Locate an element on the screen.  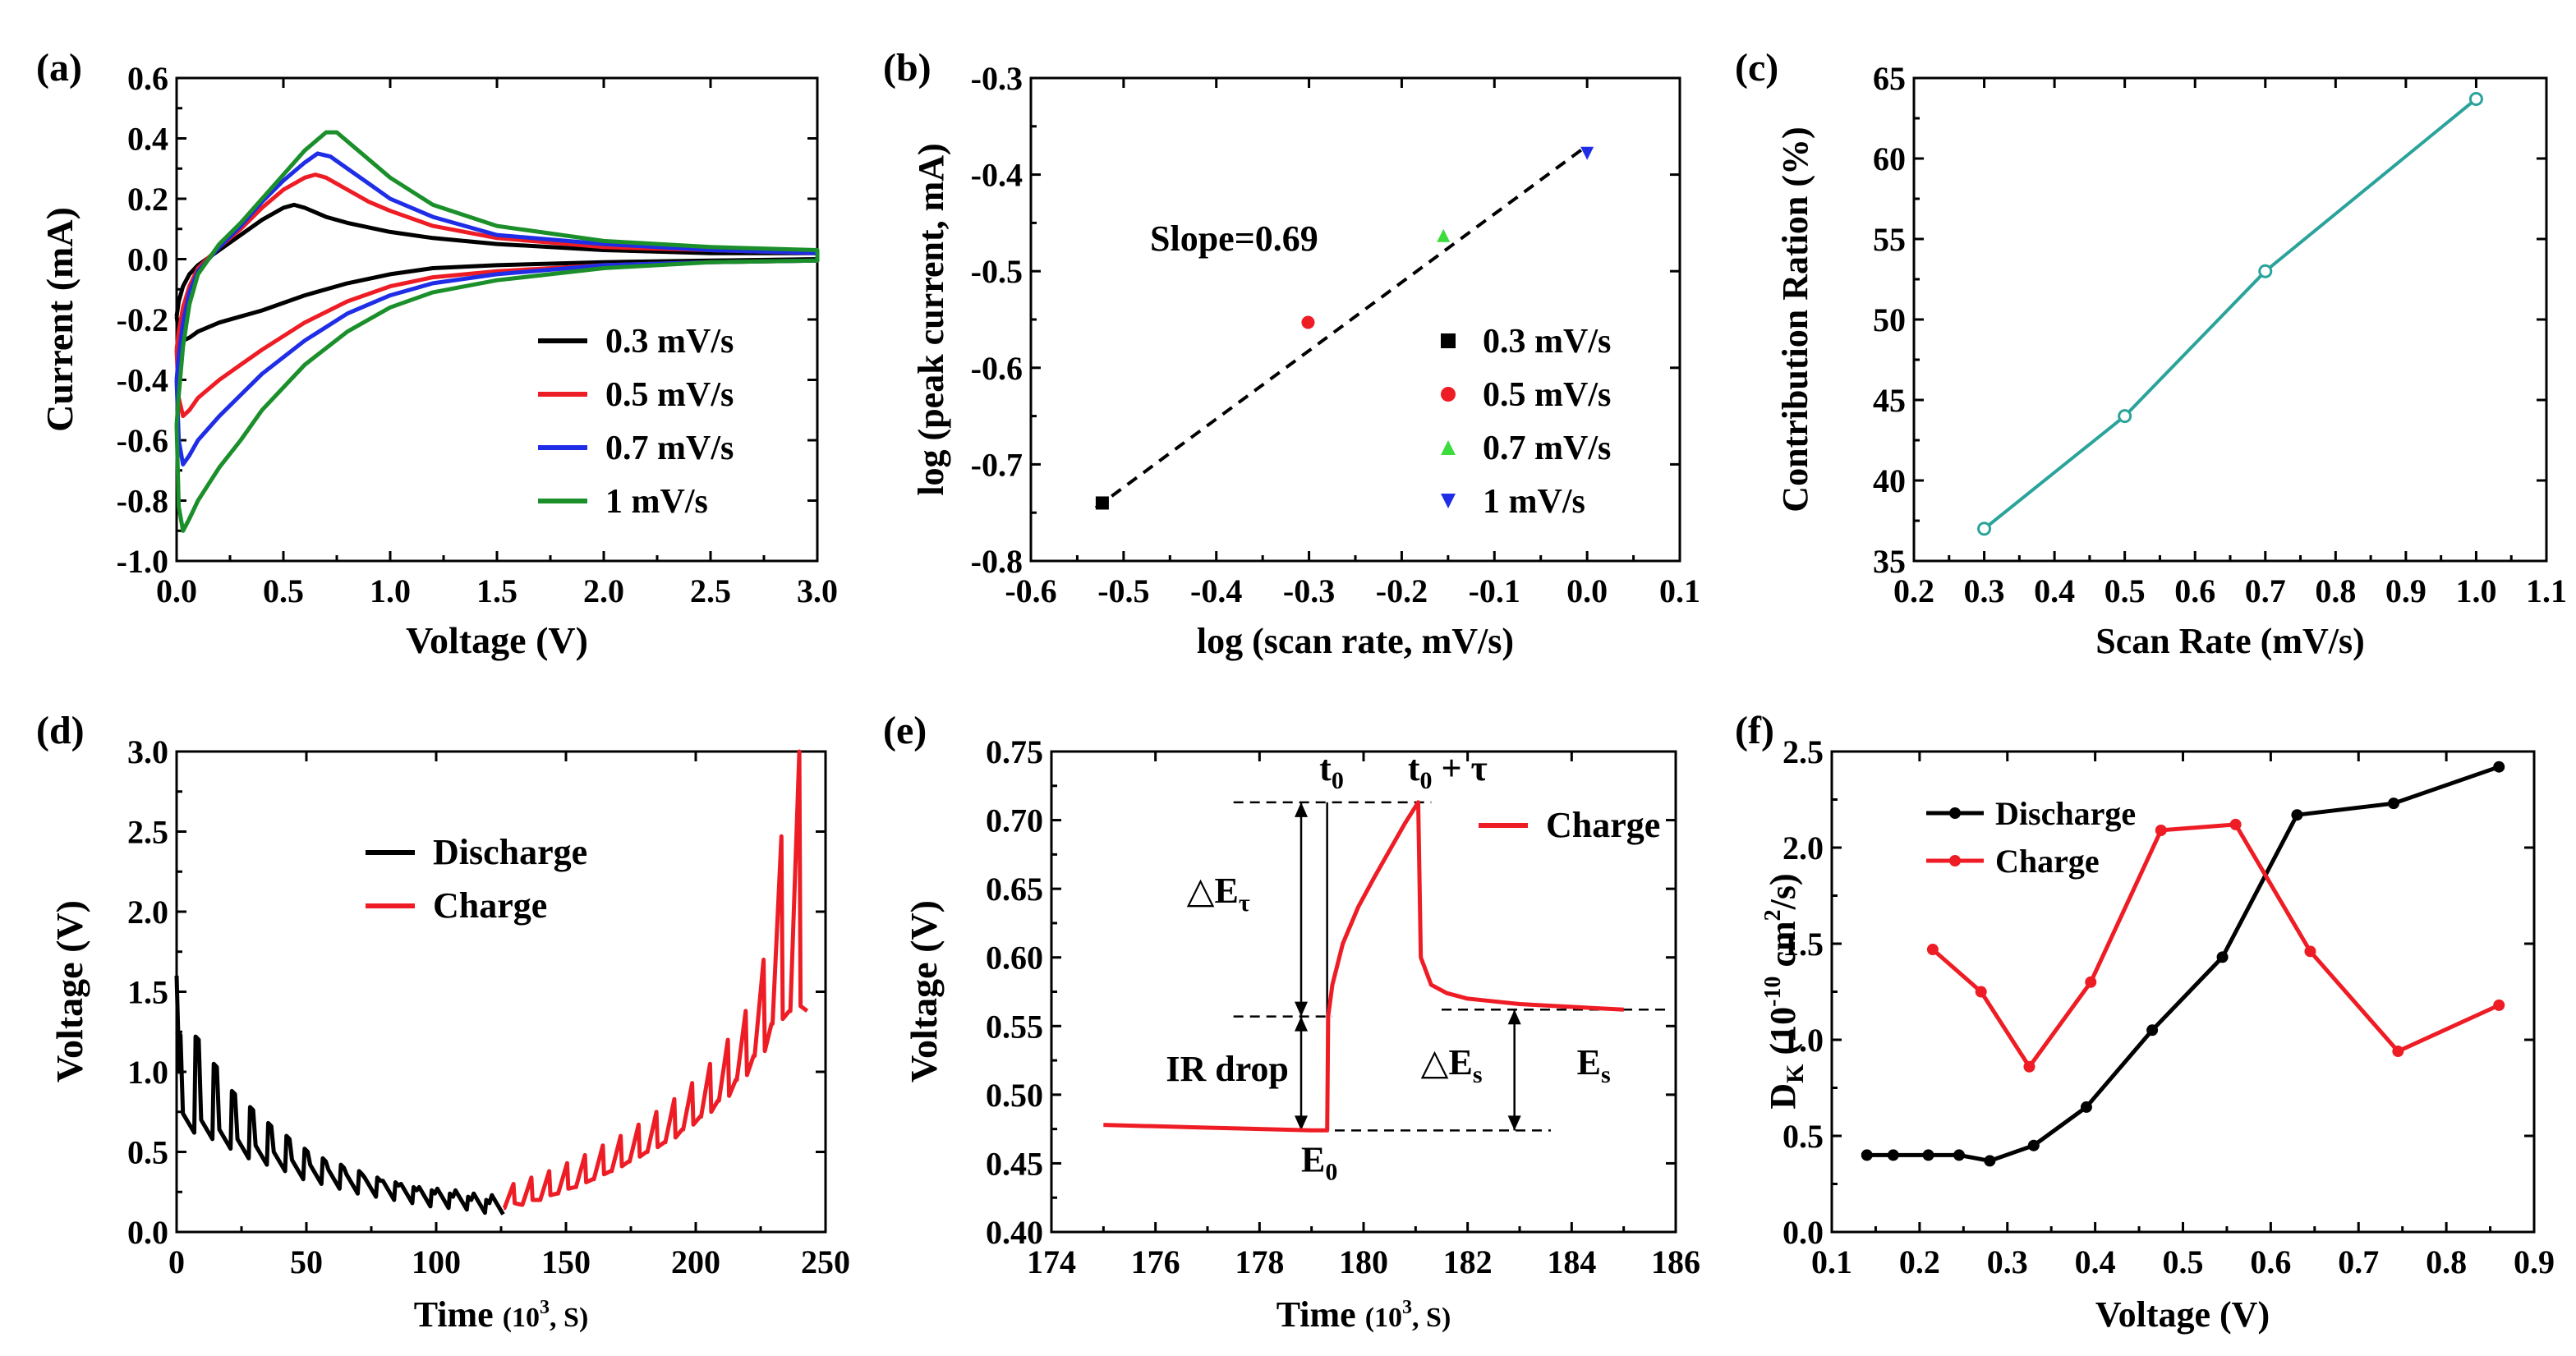
y-tick-label: -0.7 is located at coordinates (997, 464).